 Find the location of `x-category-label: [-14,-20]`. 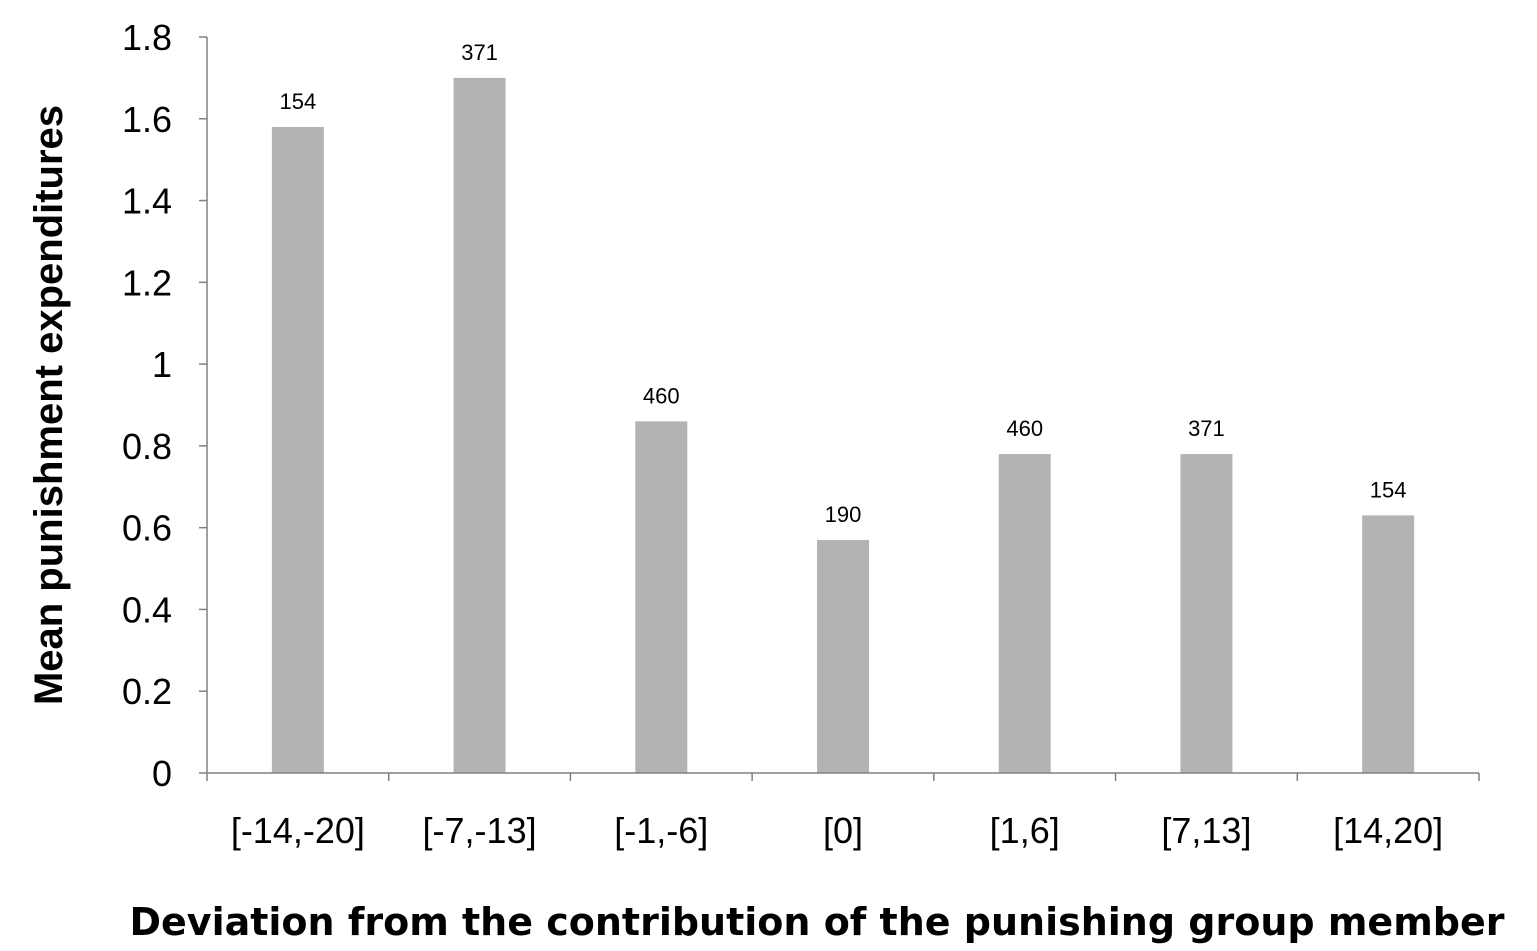

x-category-label: [-14,-20] is located at coordinates (298, 830).